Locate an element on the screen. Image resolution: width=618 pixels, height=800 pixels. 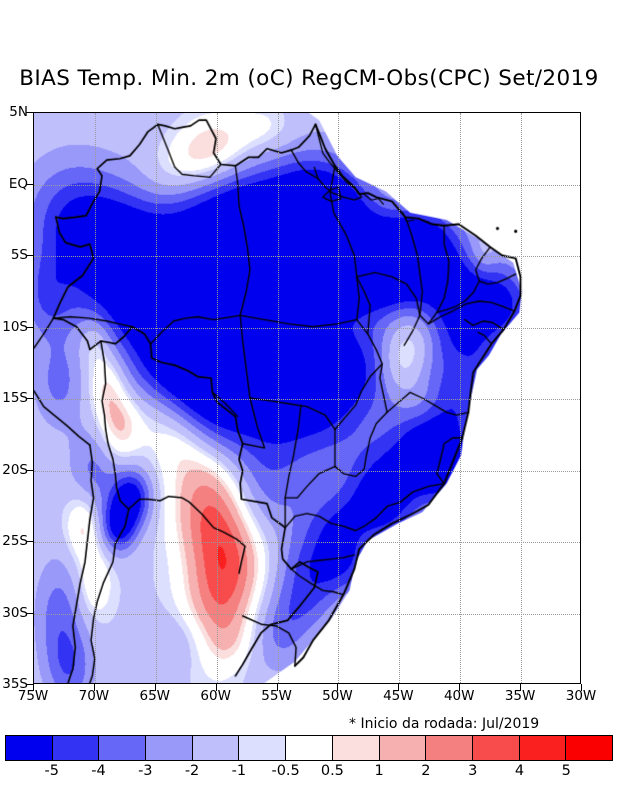
colorbar-label-3: 3 is located at coordinates (473, 771).